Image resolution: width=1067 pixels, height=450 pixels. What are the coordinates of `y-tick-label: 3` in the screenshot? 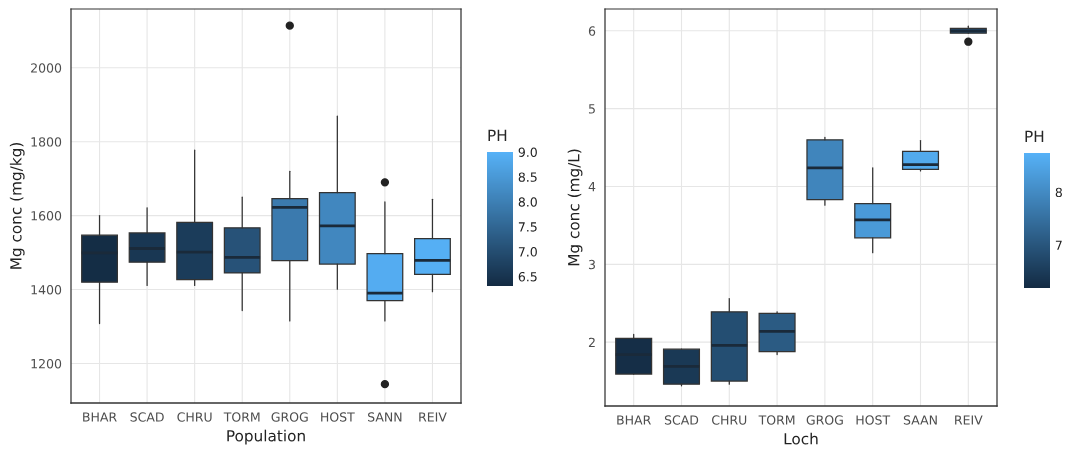 It's located at (591, 264).